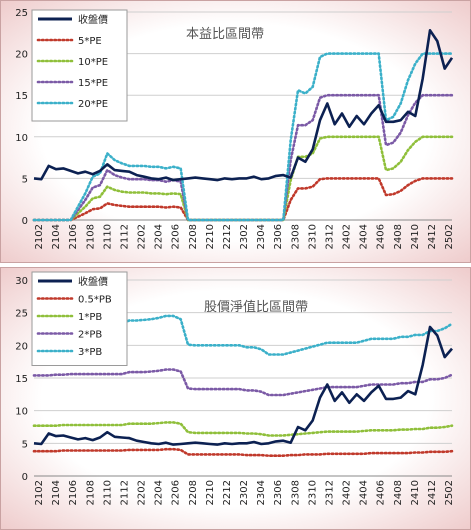 The height and width of the screenshot is (530, 471). I want to click on pe-x-tick-label: 2412, so click(432, 236).